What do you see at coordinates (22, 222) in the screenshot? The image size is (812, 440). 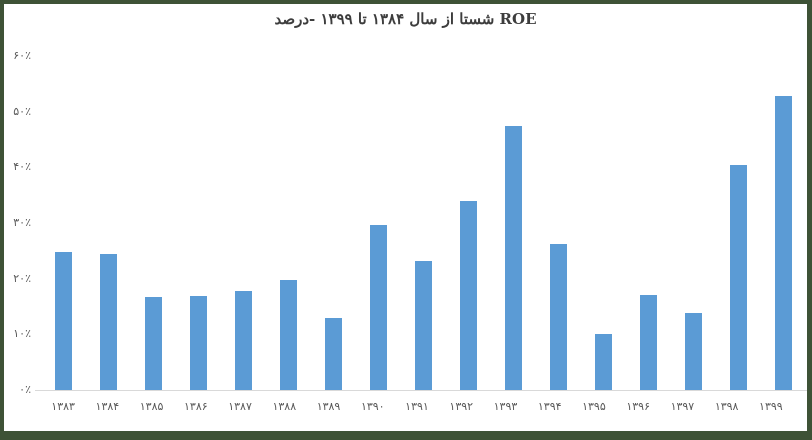 I see `y-tick-label: ۳۰٪` at bounding box center [22, 222].